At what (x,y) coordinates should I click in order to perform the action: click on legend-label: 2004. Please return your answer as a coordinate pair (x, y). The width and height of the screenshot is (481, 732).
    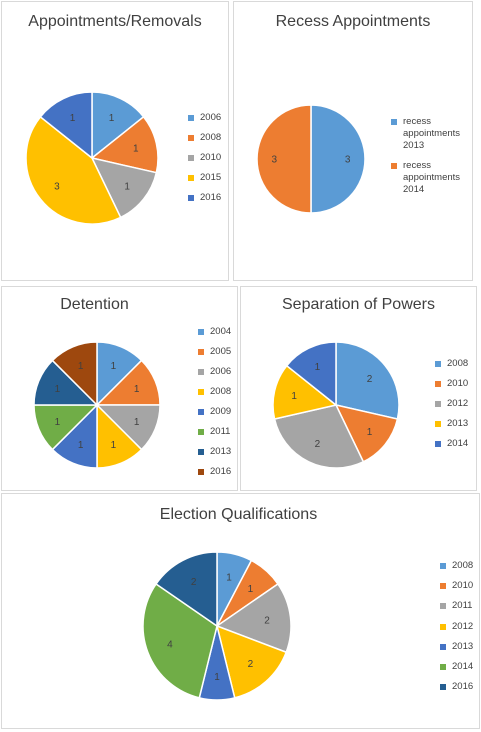
    Looking at the image, I should click on (221, 331).